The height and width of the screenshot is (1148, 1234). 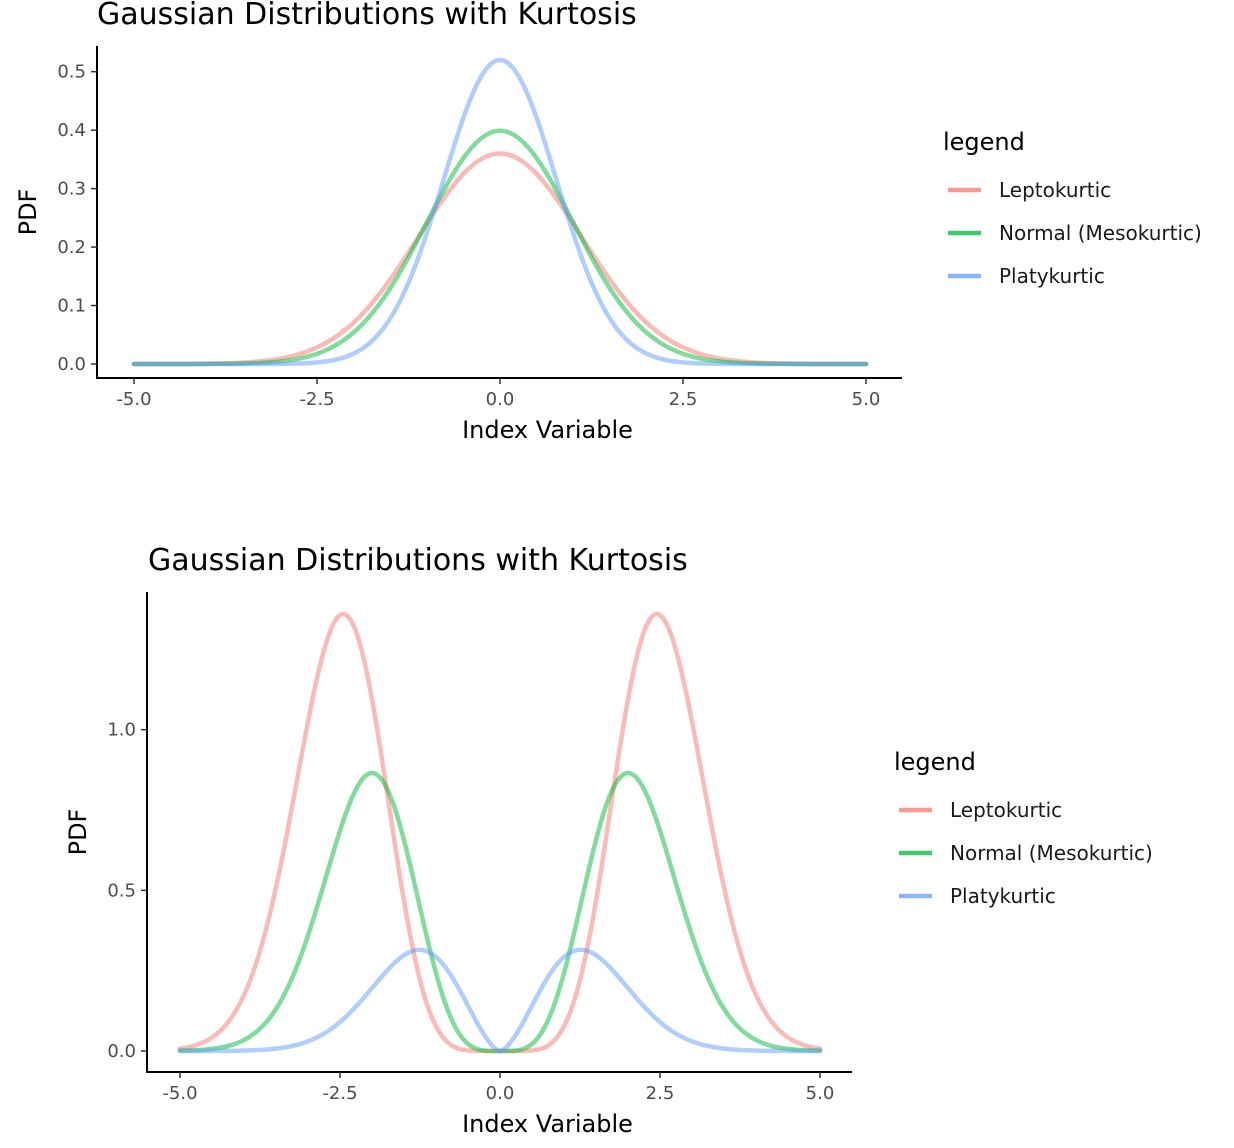 I want to click on y-tick-label: 1.0, so click(x=121, y=730).